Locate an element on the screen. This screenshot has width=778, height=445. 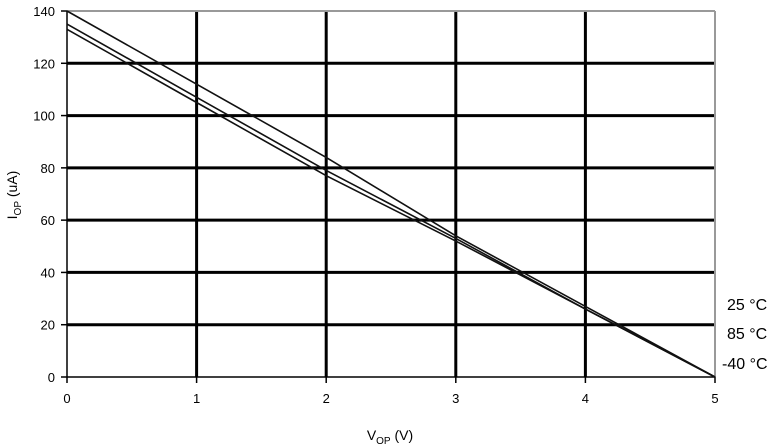
y-tick-labels: 0 20 40 60 80 100 120 140 is located at coordinates (44, 194).